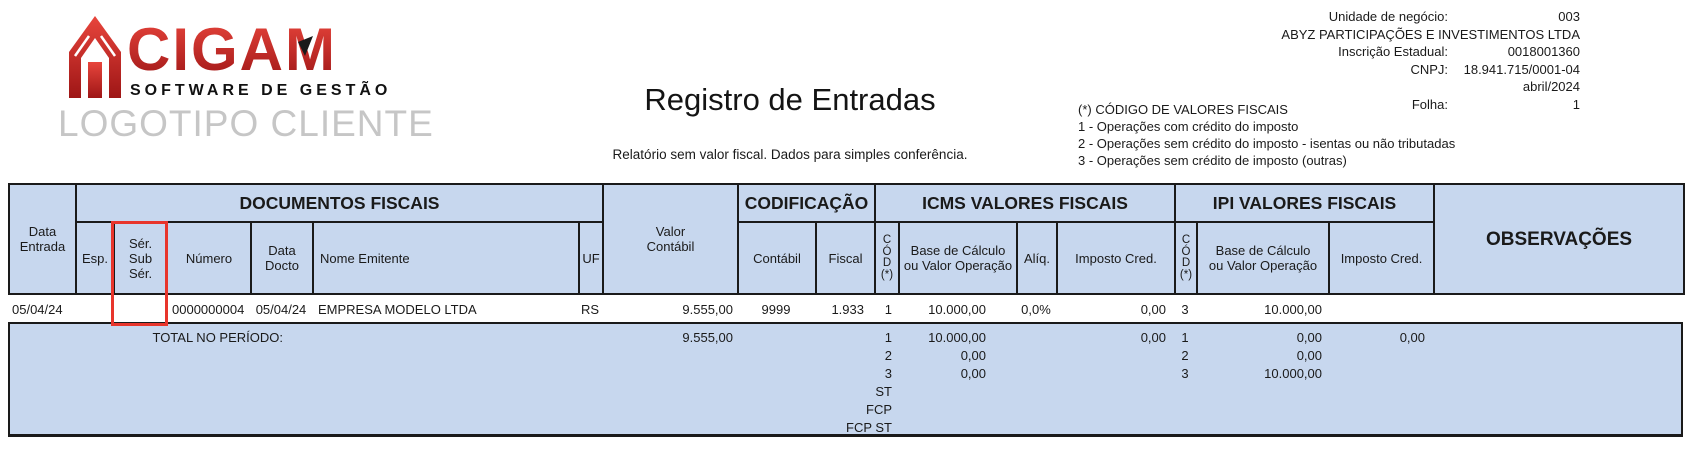  Describe the element at coordinates (41, 309) in the screenshot. I see `cell-data-entrada: 05/04/24` at that location.